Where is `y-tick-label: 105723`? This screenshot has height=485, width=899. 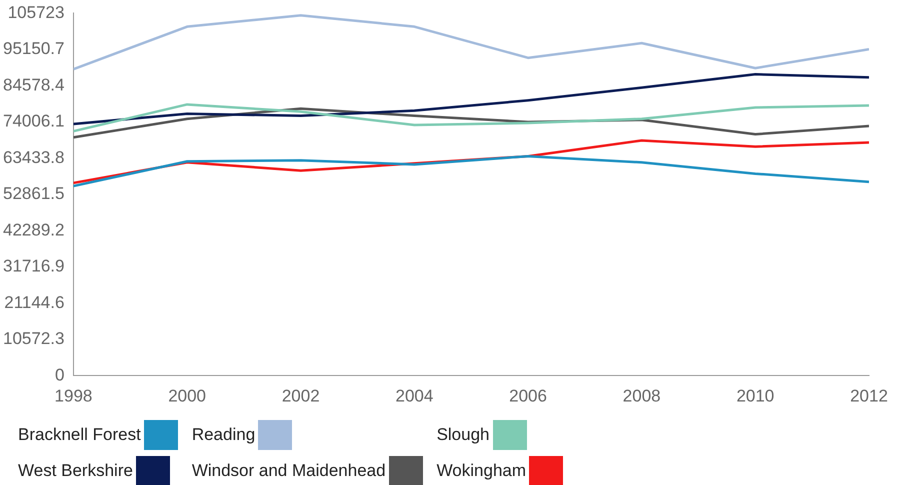
y-tick-label: 105723 is located at coordinates (36, 12).